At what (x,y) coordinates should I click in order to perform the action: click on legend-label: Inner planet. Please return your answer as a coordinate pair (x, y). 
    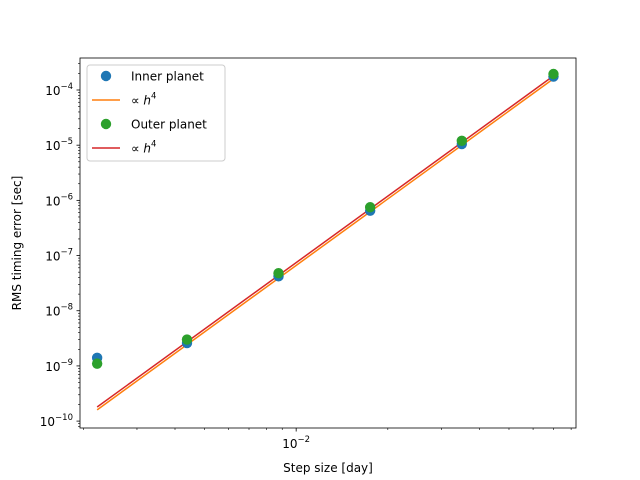
    Looking at the image, I should click on (167, 77).